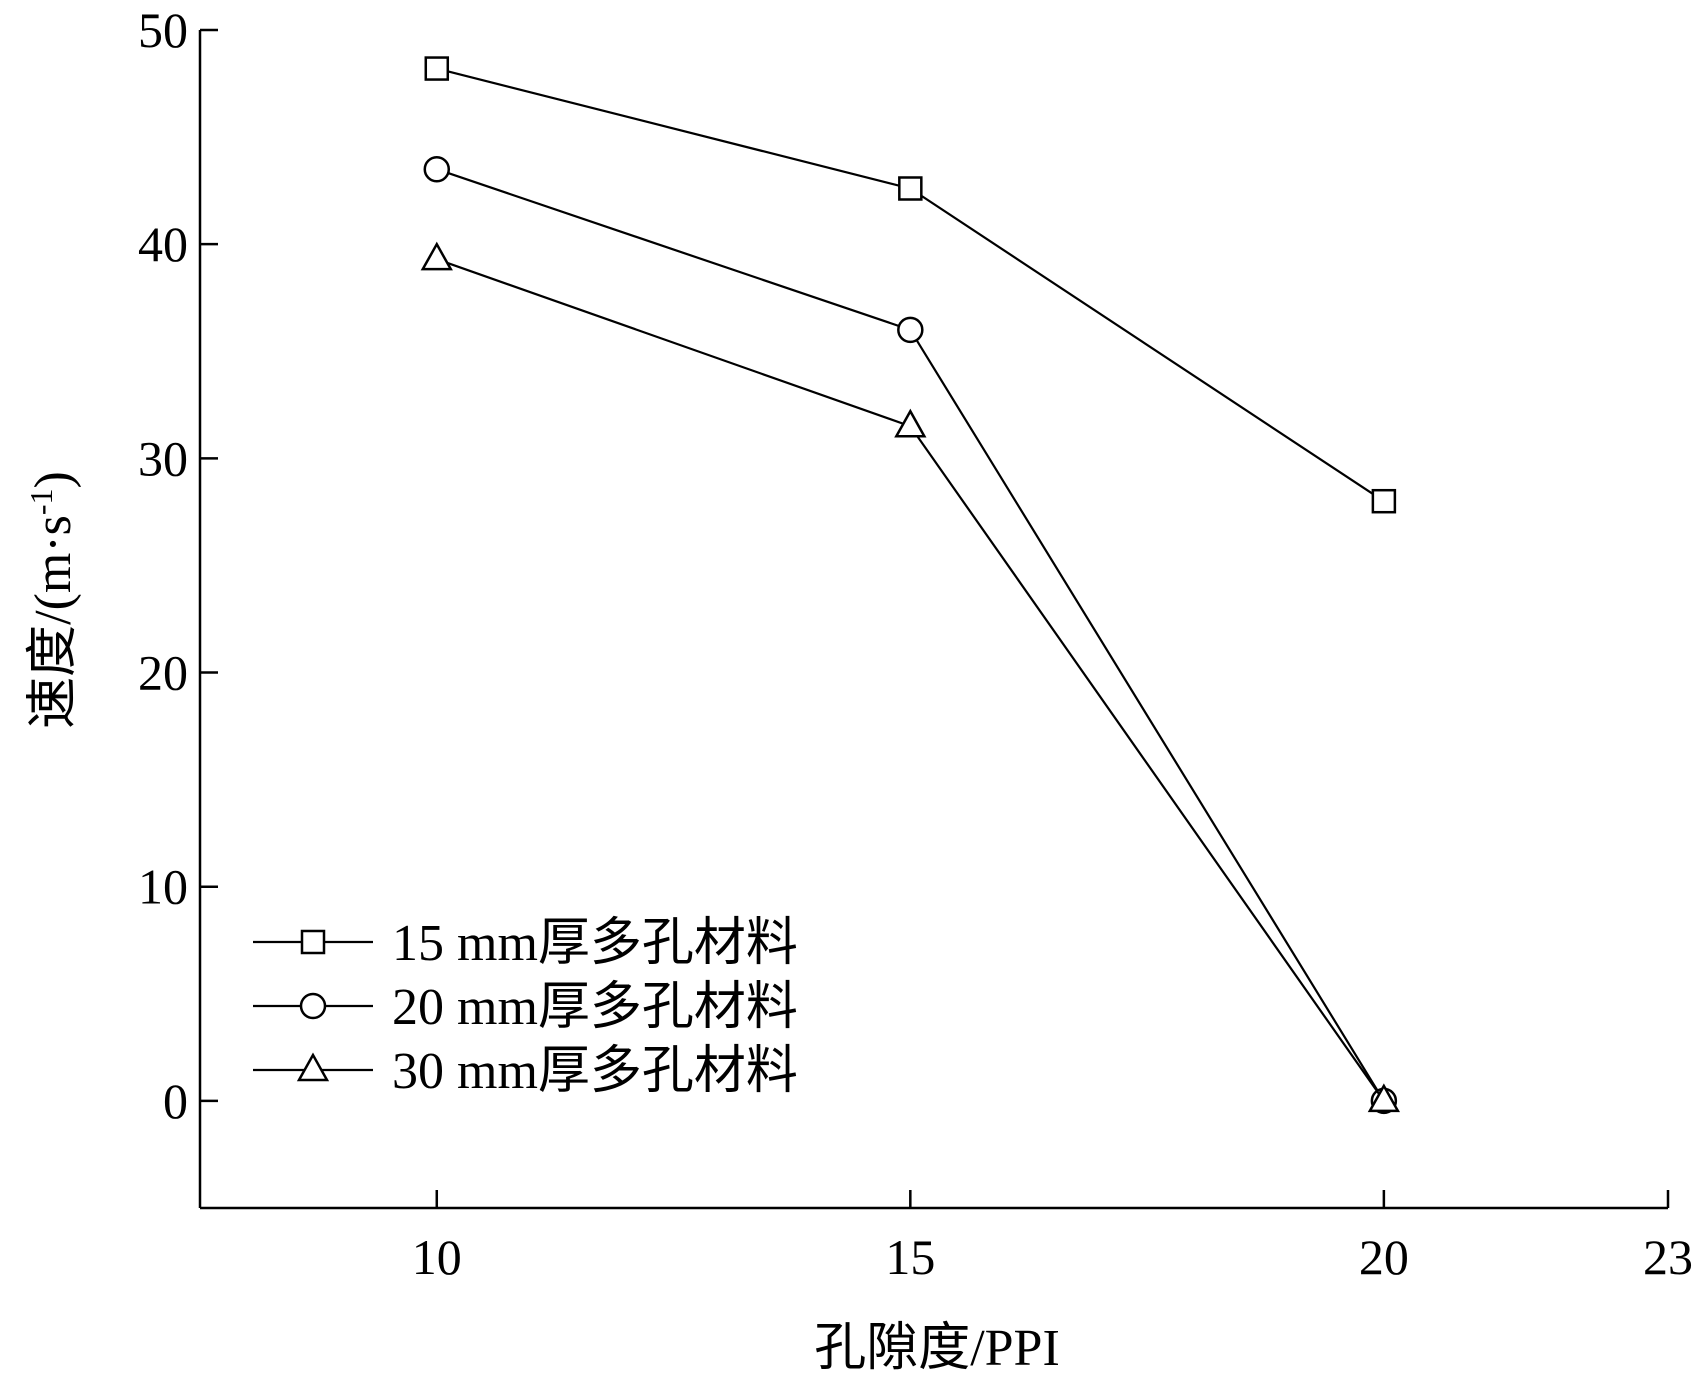 The image size is (1705, 1384). What do you see at coordinates (163, 244) in the screenshot?
I see `y-tick-label-40: 40` at bounding box center [163, 244].